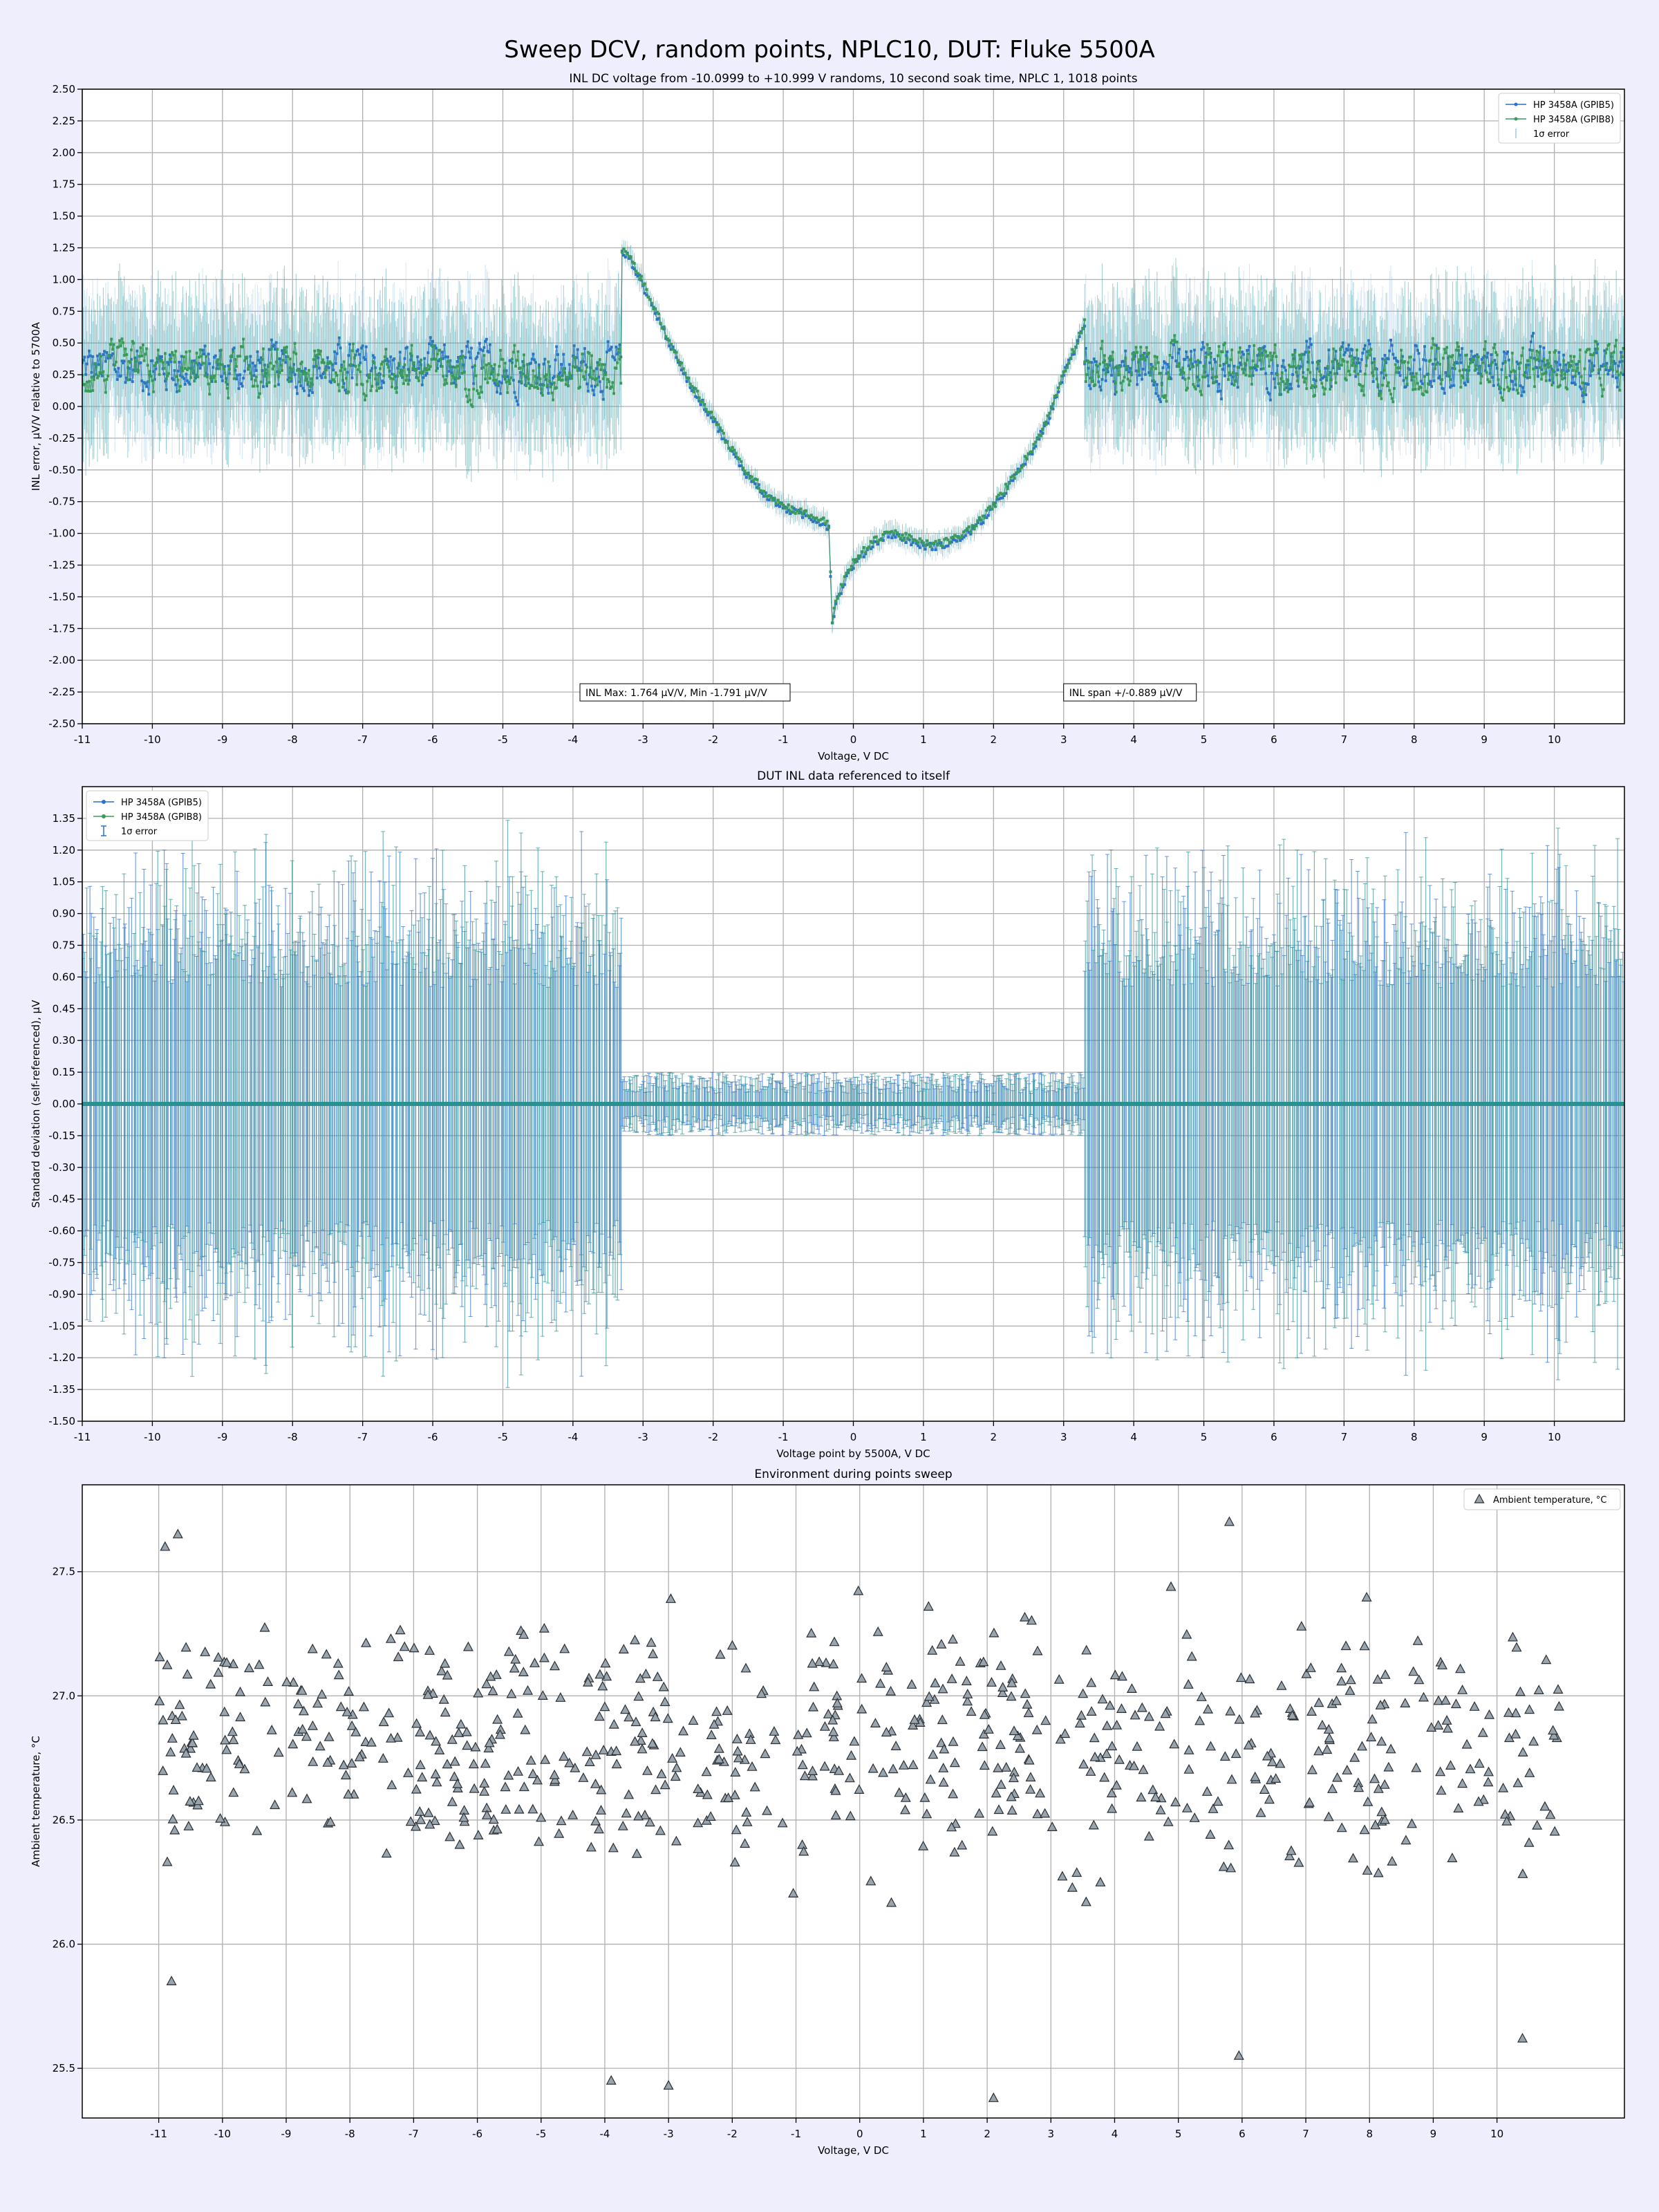 The height and width of the screenshot is (2212, 1659). Describe the element at coordinates (64, 1944) in the screenshot. I see `y-tick-label: 26.0` at that location.